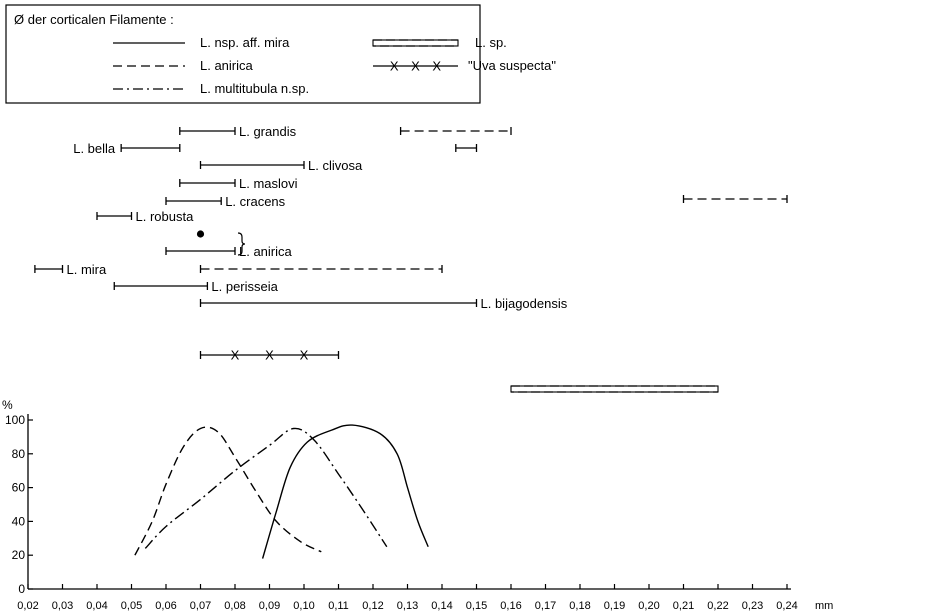  Describe the element at coordinates (683, 606) in the screenshot. I see `x-tick-label-19: 0,21` at that location.